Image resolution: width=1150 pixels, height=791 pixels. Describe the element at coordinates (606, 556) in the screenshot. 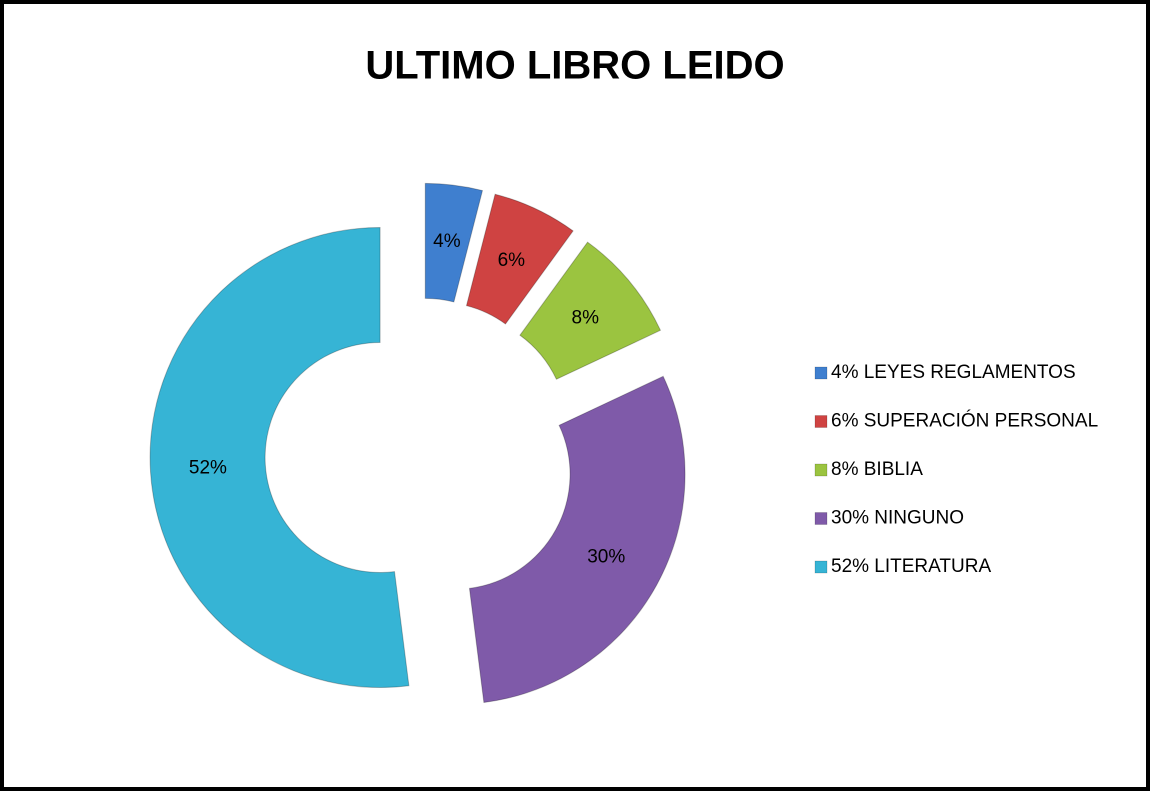

I see `data-label: 30%` at that location.